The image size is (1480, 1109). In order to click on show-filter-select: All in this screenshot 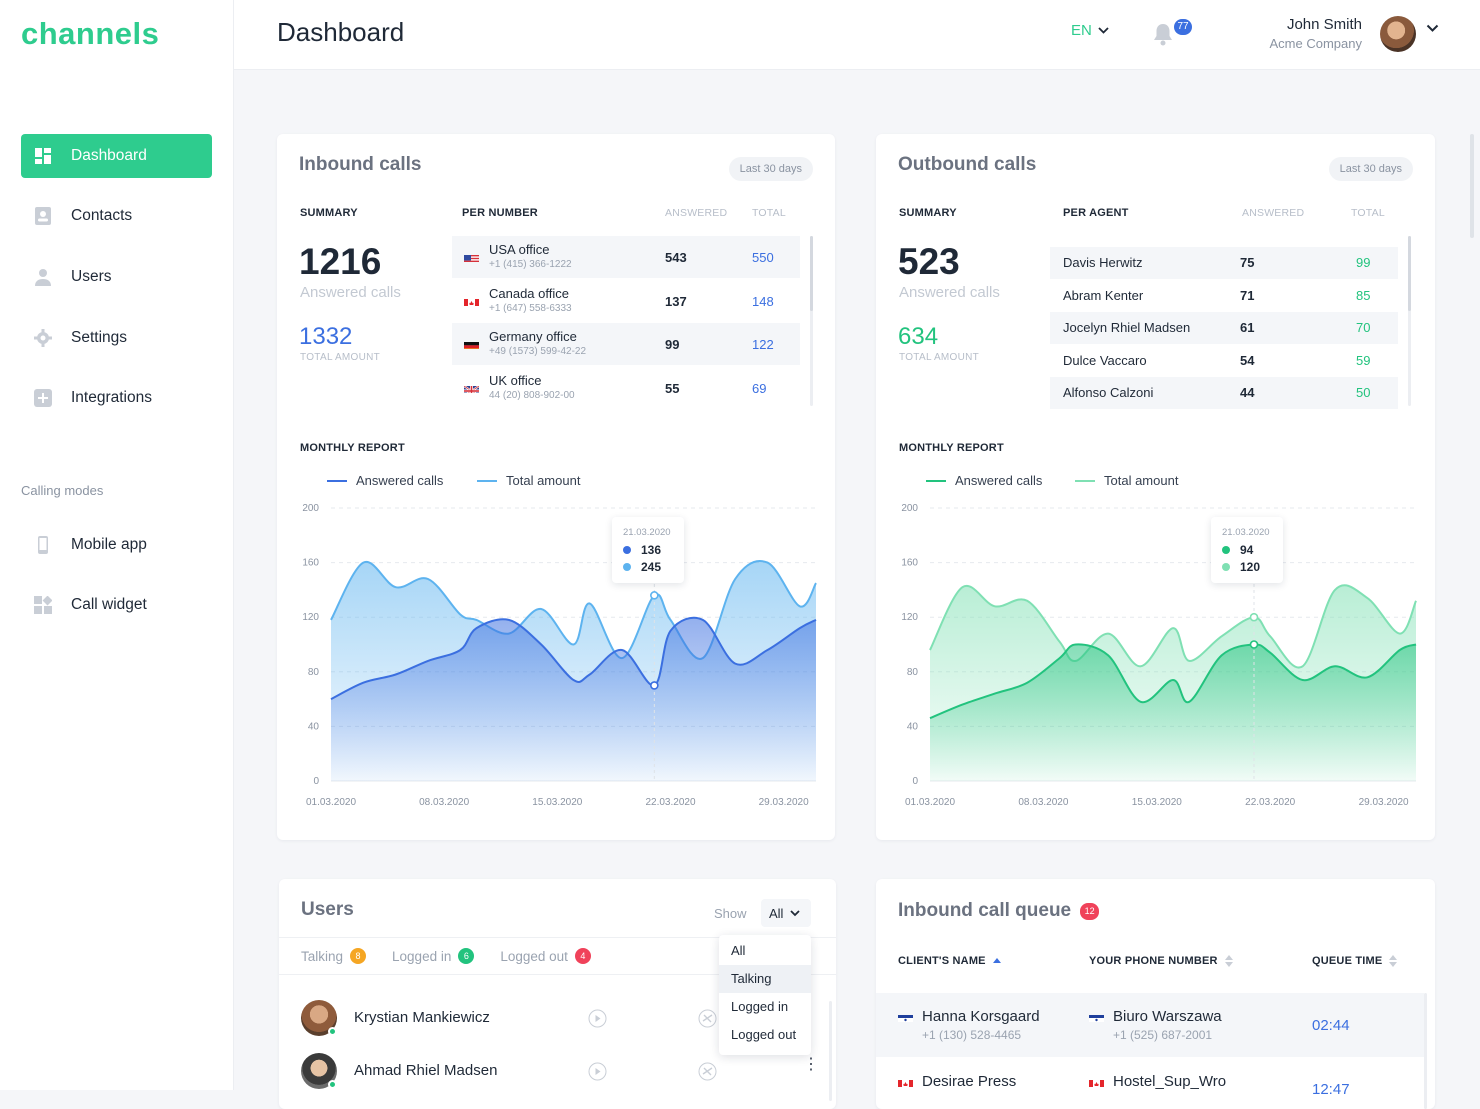, I will do `click(786, 913)`.